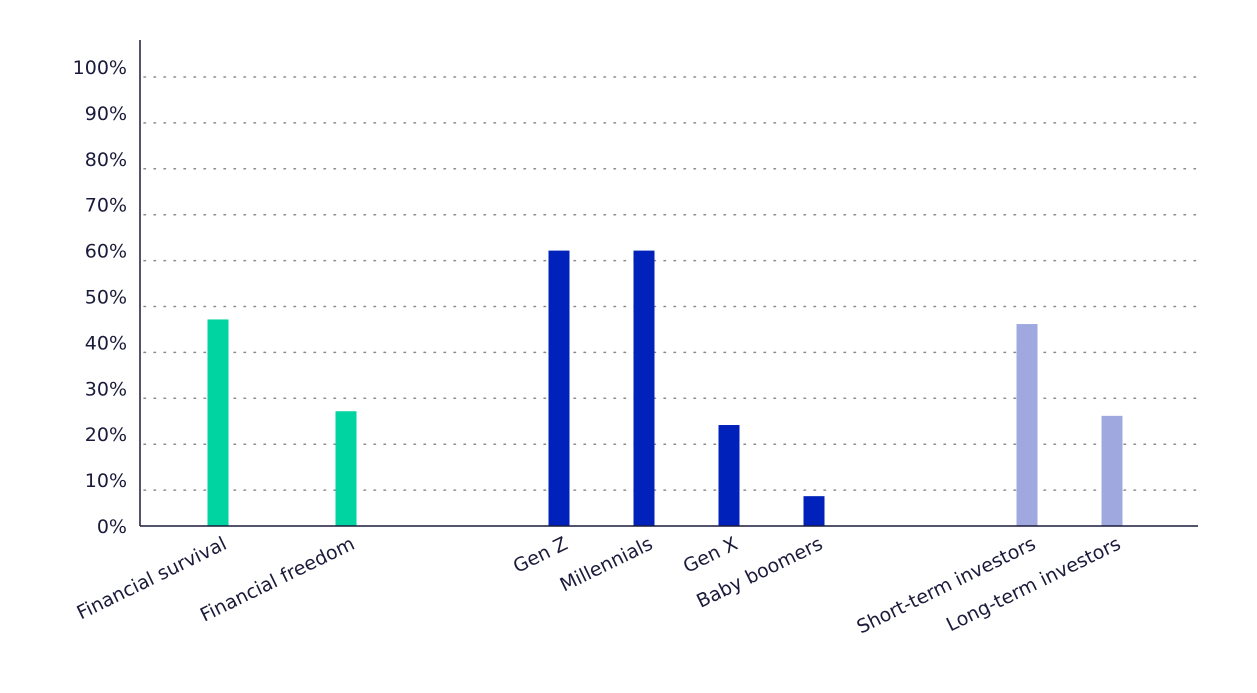  I want to click on category-label: Gen X, so click(710, 555).